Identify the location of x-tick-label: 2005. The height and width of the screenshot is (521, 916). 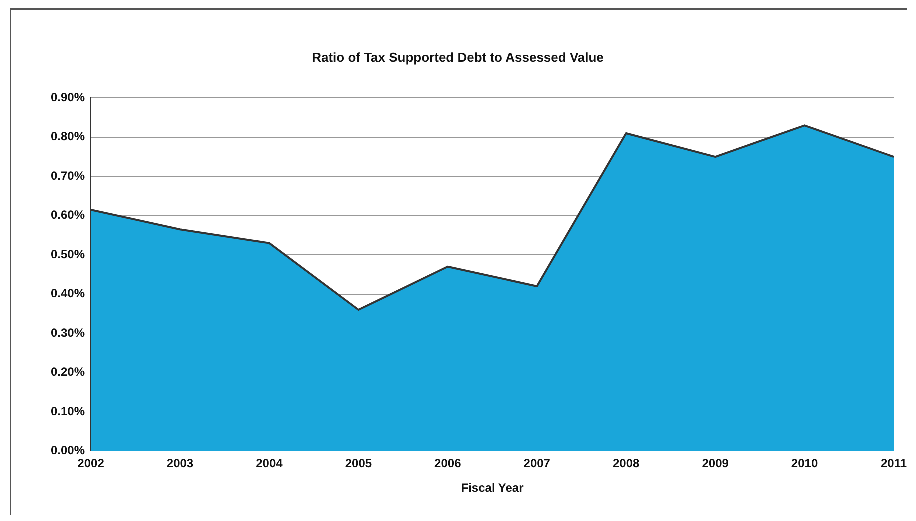
(358, 463).